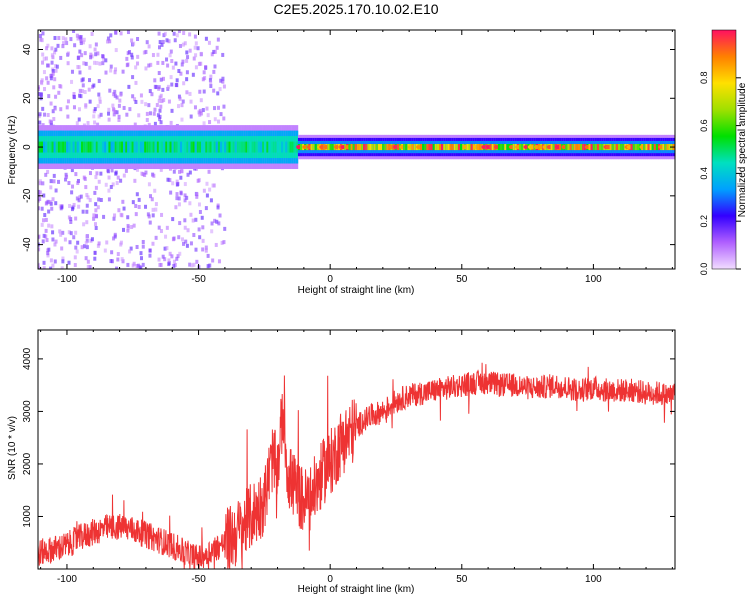 The width and height of the screenshot is (750, 600). I want to click on spectrogram-y-tick-label: 40, so click(27, 50).